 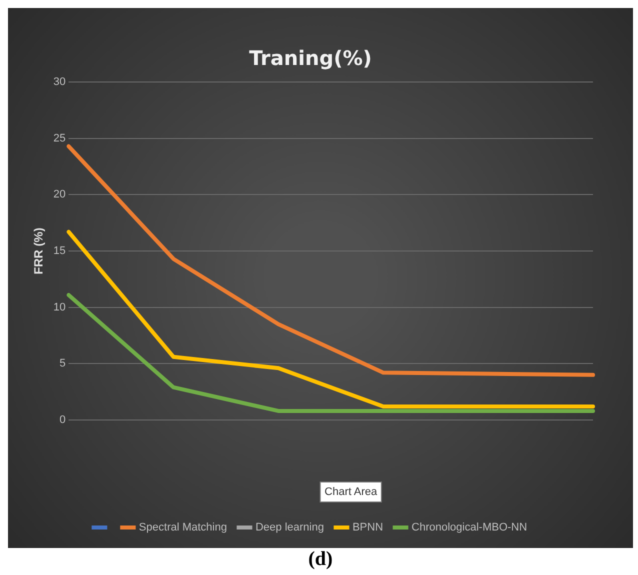 What do you see at coordinates (351, 492) in the screenshot?
I see `text: Chart Area` at bounding box center [351, 492].